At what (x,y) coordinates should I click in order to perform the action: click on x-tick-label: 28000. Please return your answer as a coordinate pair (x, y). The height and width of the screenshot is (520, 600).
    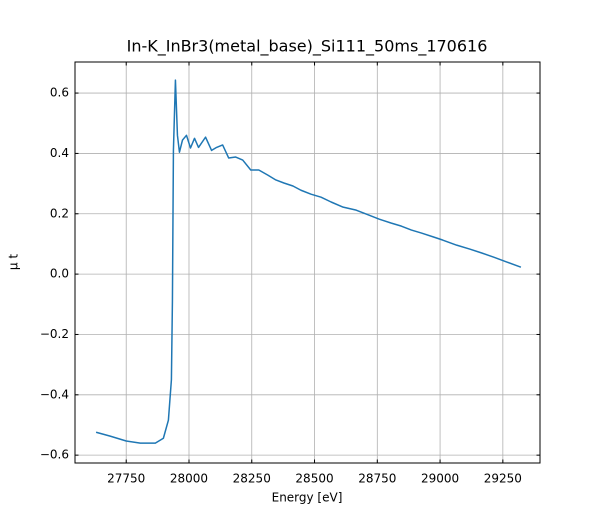
    Looking at the image, I should click on (189, 479).